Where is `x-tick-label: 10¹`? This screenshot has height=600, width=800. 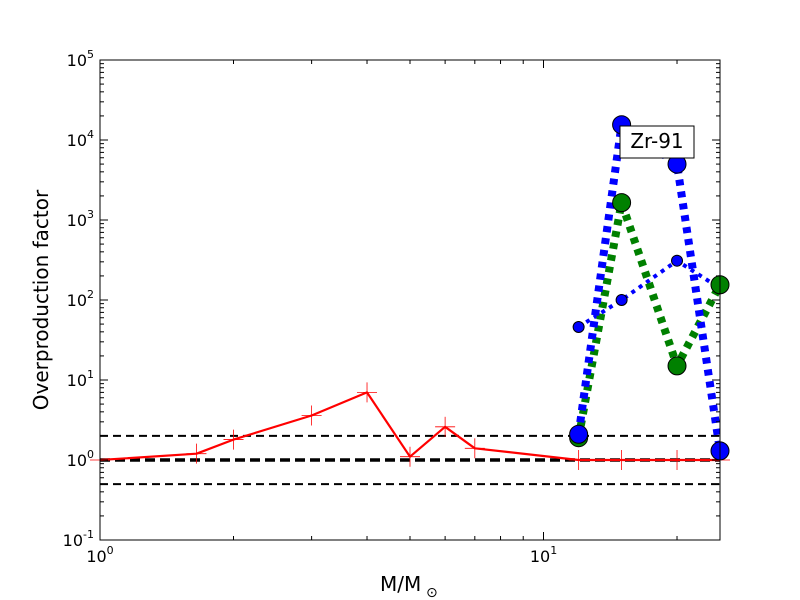 x-tick-label: 10¹ is located at coordinates (543, 555).